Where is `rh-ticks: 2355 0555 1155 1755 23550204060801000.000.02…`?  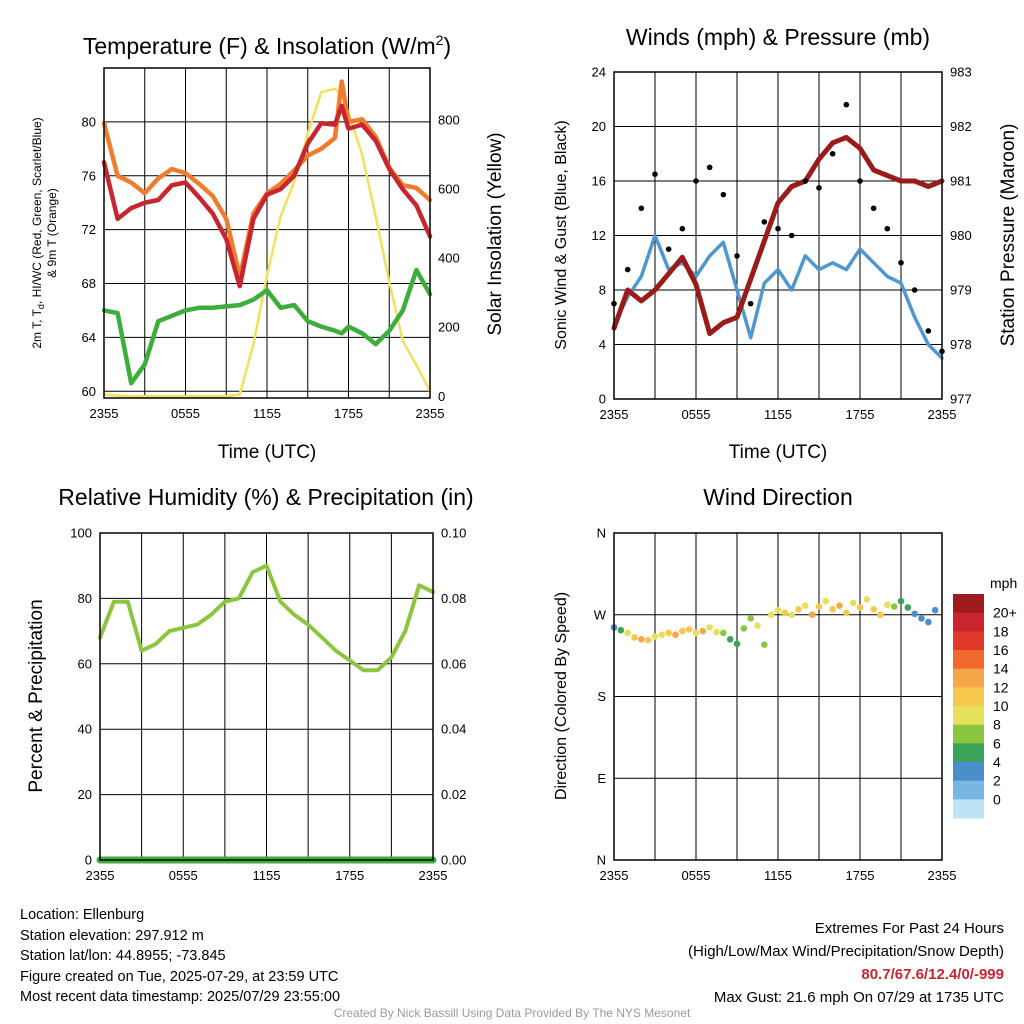 rh-ticks: 2355 0555 1155 1755 23550204060801000.000.02… is located at coordinates (268, 705).